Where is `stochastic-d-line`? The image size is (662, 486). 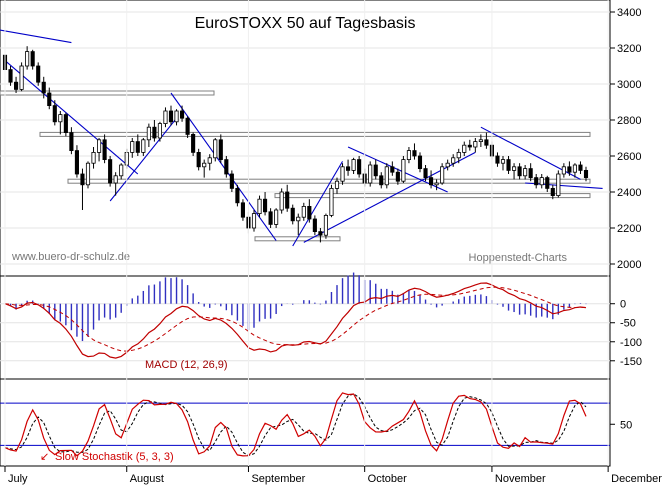
stochastic-d-line is located at coordinates (295, 425).